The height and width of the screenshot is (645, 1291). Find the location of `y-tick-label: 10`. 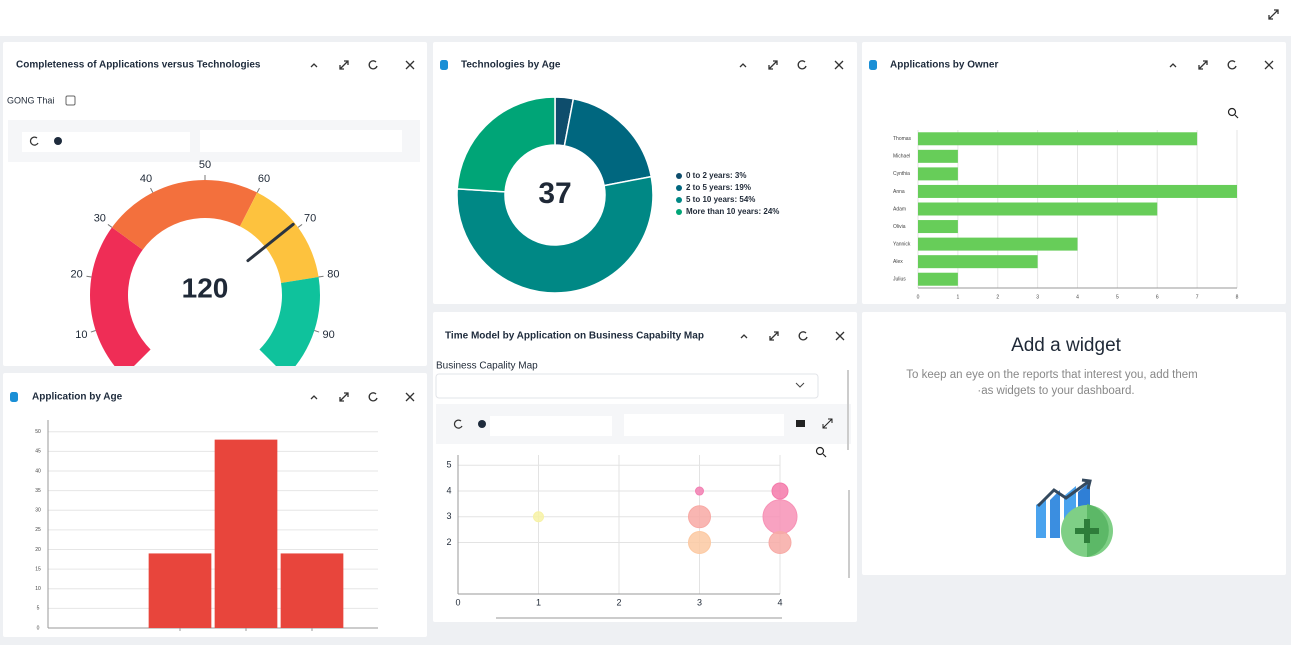

y-tick-label: 10 is located at coordinates (38, 589).